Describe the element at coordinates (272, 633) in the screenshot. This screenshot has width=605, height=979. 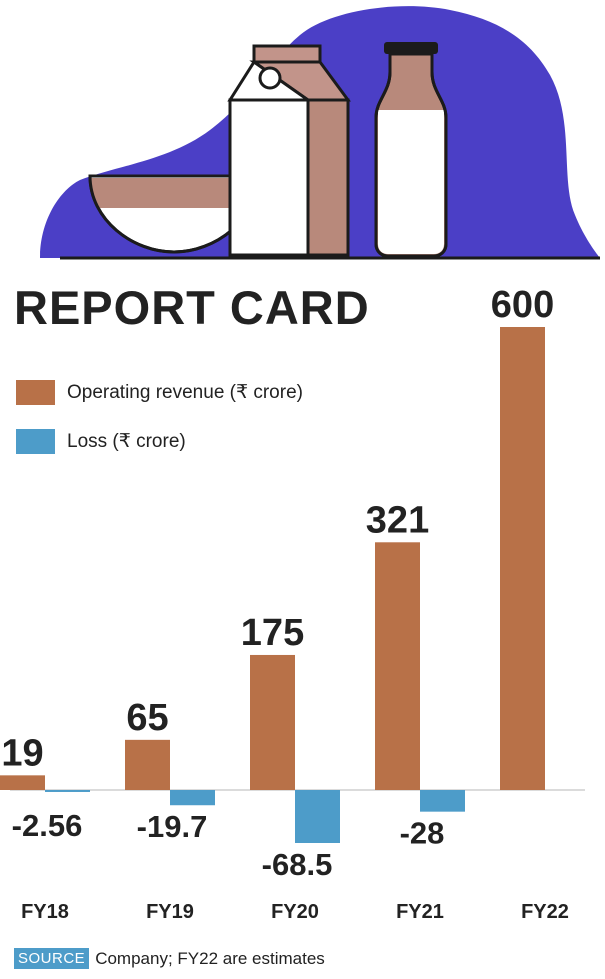
I see `revenue-value-label: 175` at that location.